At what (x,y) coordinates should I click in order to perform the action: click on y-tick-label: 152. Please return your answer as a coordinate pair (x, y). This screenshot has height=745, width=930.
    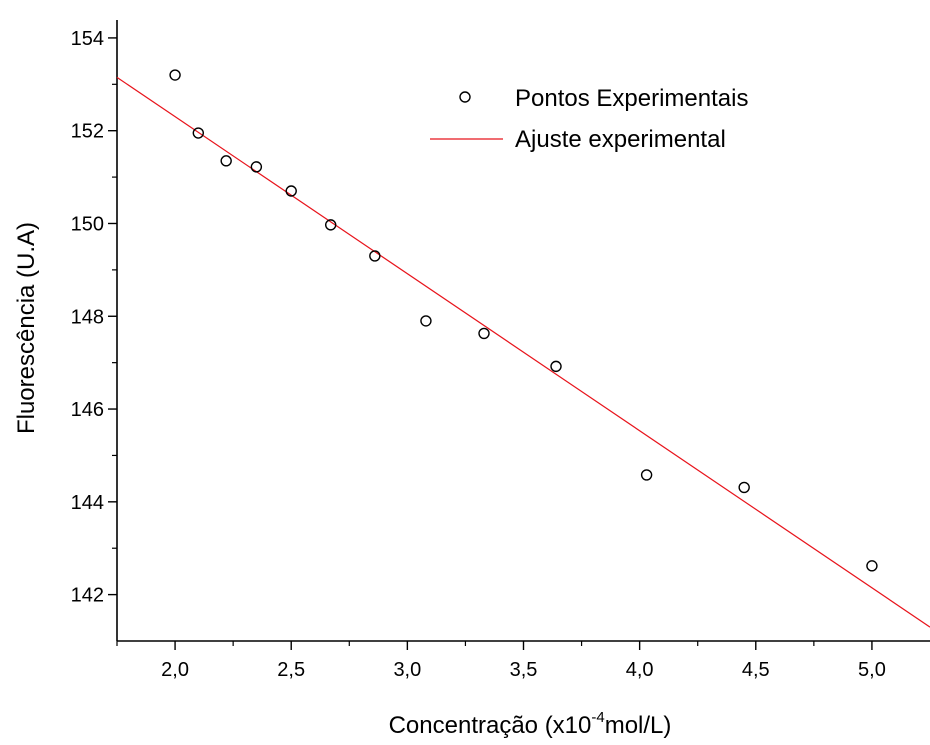
    Looking at the image, I should click on (87, 132).